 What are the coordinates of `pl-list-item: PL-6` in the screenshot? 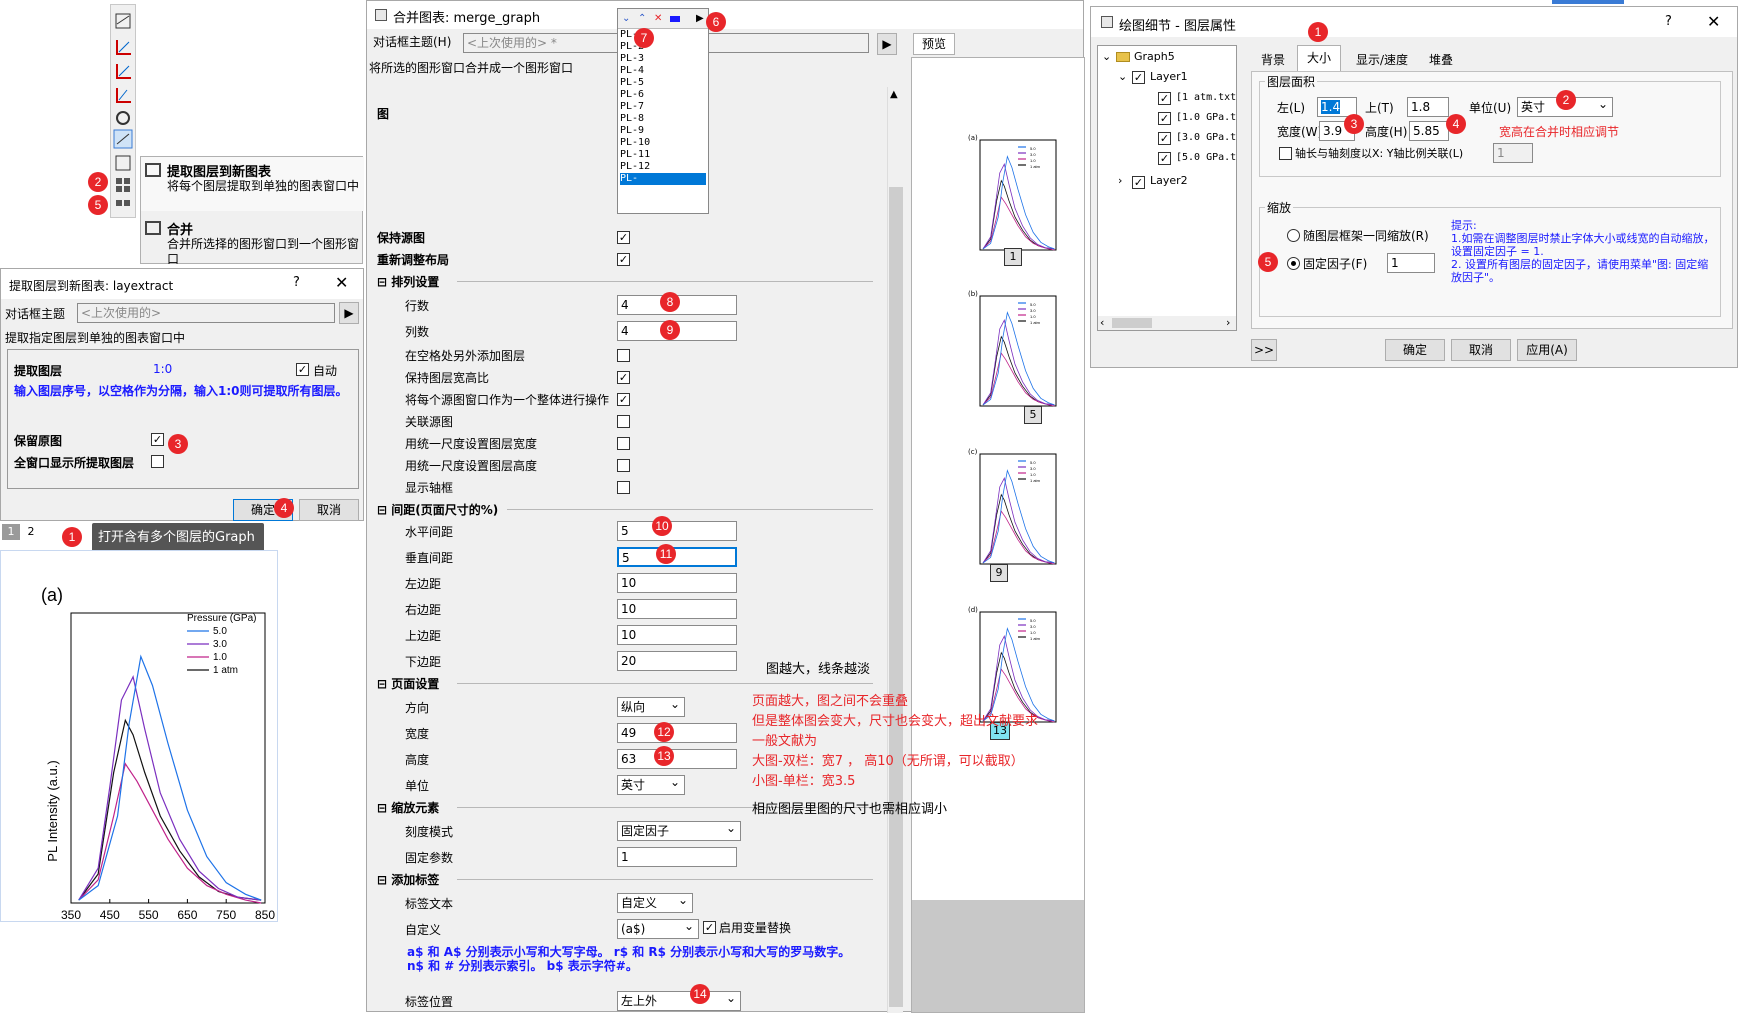 It's located at (632, 94).